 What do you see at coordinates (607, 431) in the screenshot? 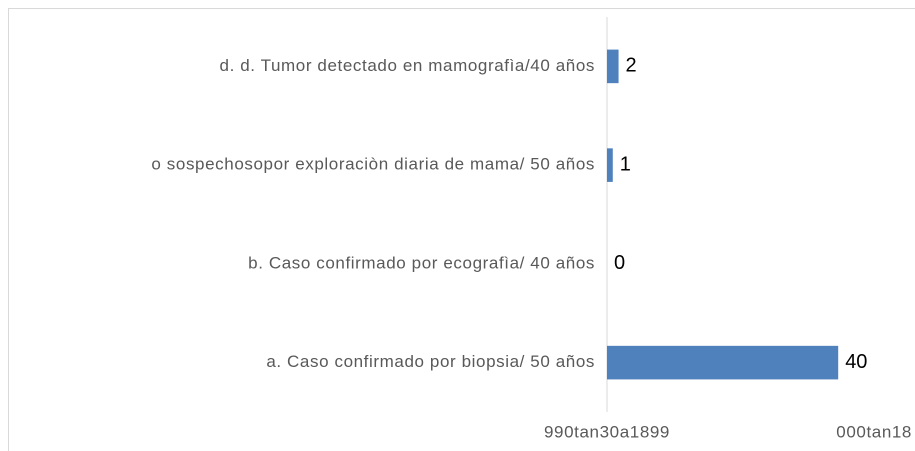
I see `x-tick-label: 990tan30a1899` at bounding box center [607, 431].